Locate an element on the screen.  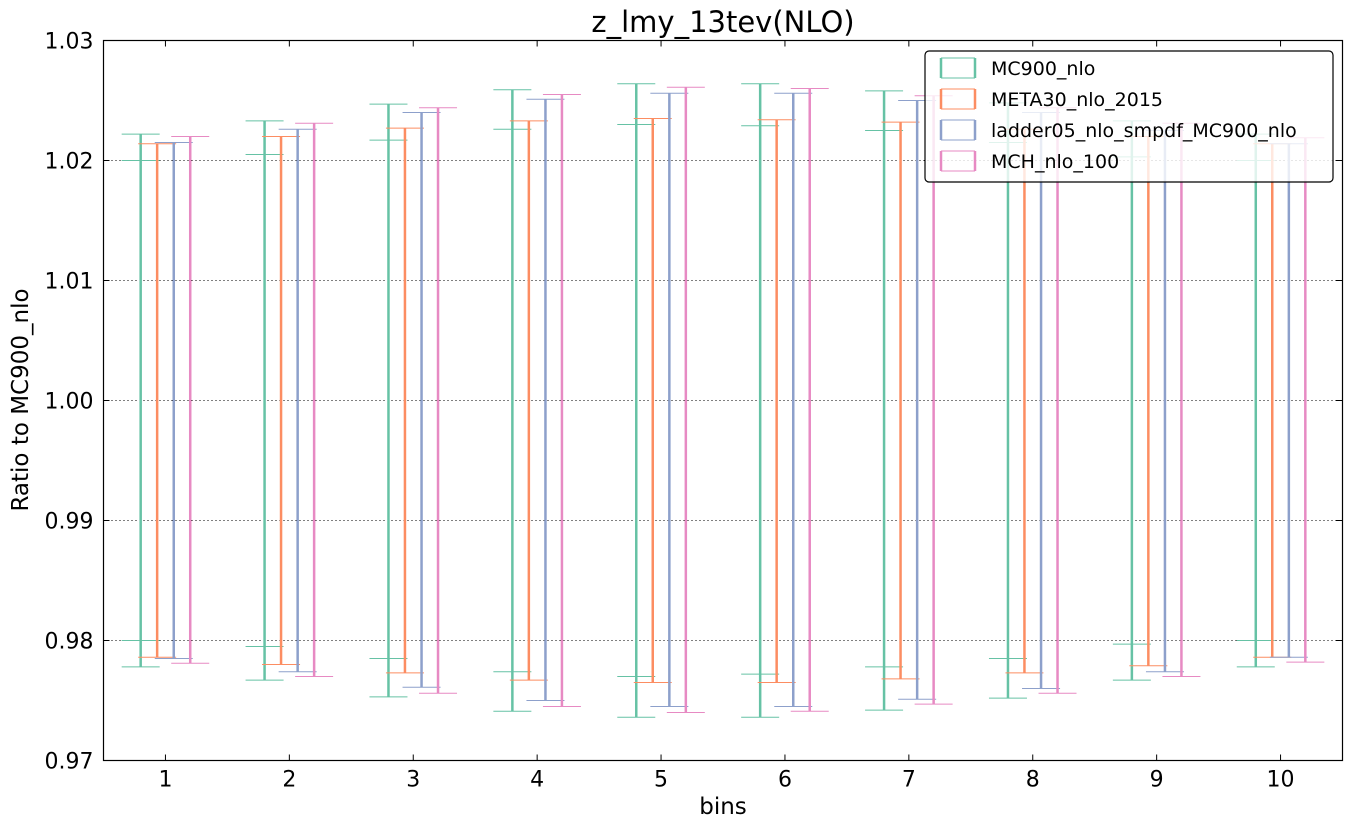
y-tick-label: 1.01 is located at coordinates (69, 282).